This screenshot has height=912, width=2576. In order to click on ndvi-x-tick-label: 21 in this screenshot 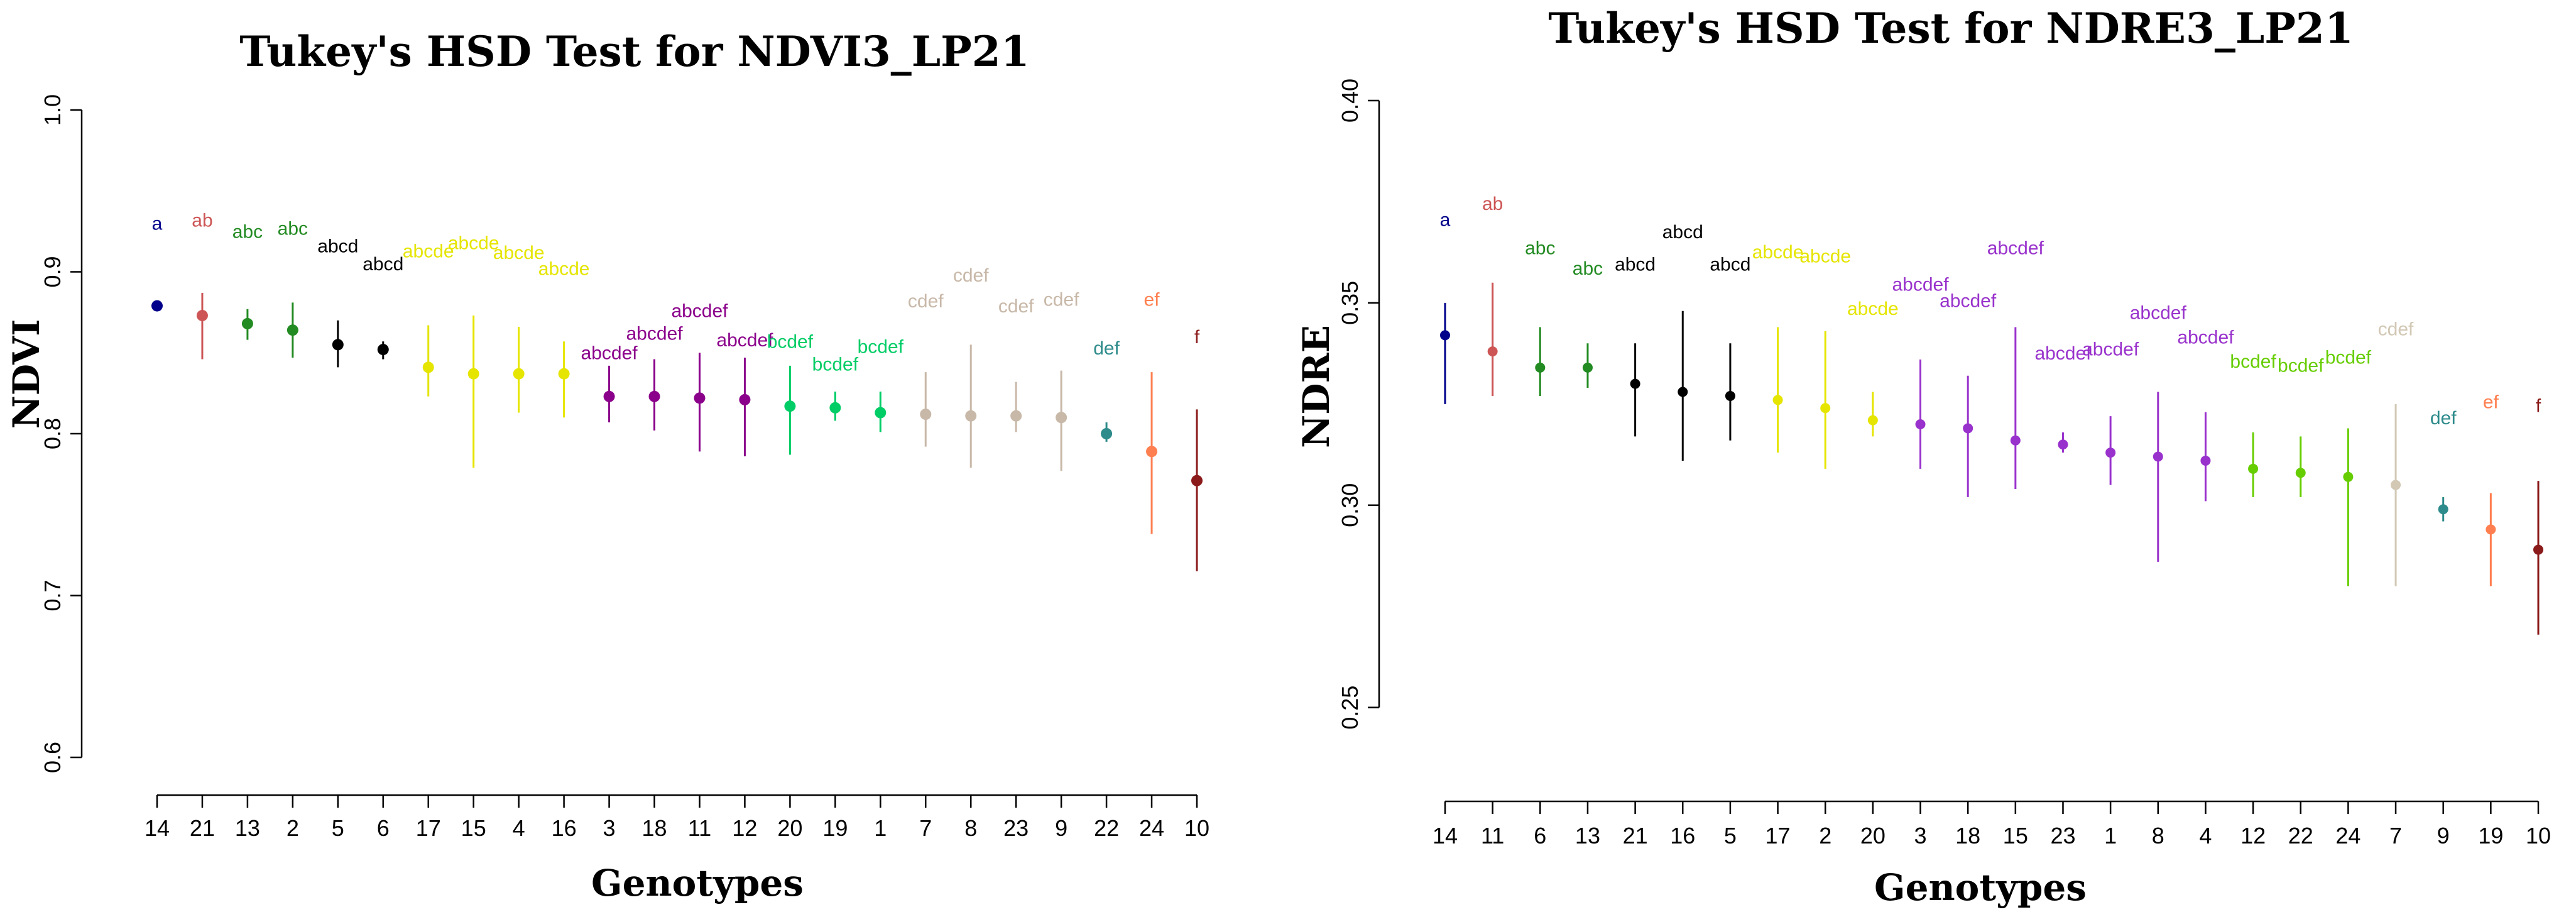, I will do `click(203, 828)`.